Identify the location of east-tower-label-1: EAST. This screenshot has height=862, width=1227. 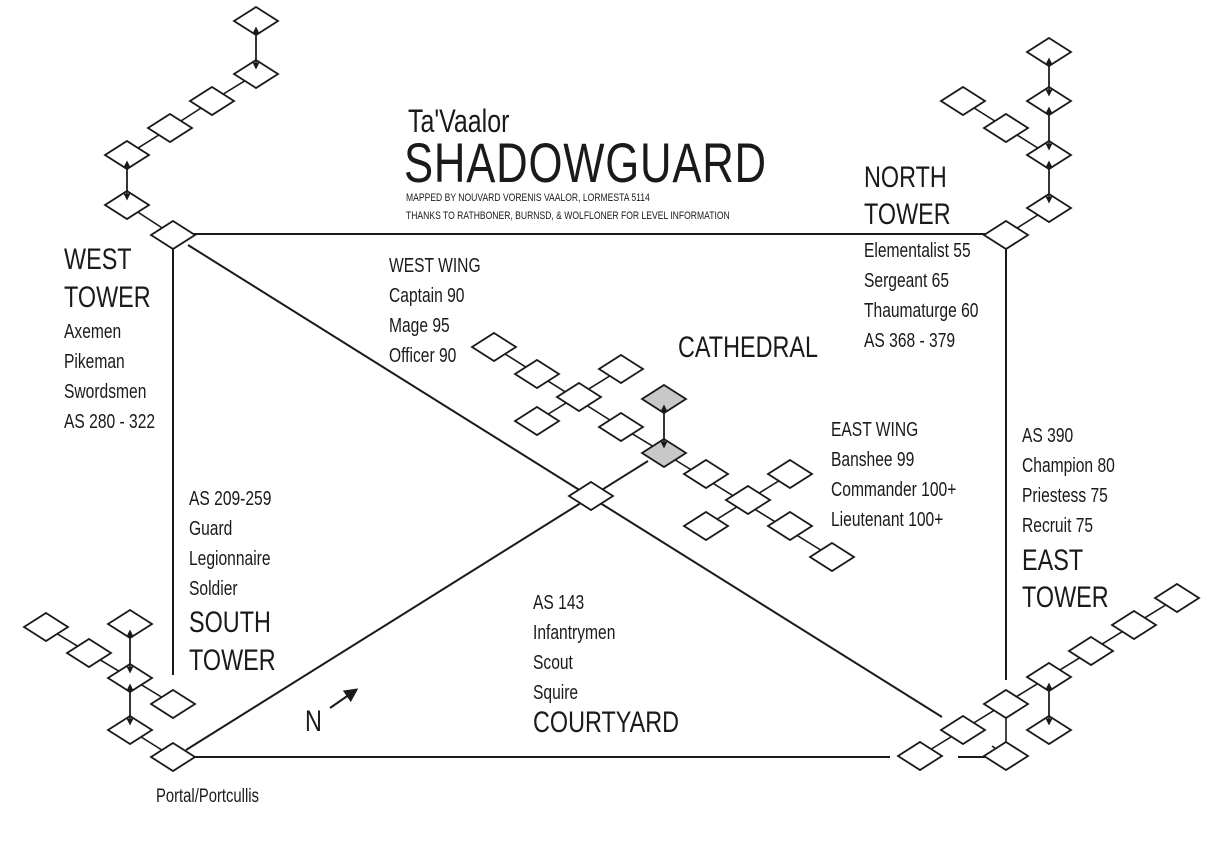
(1053, 560).